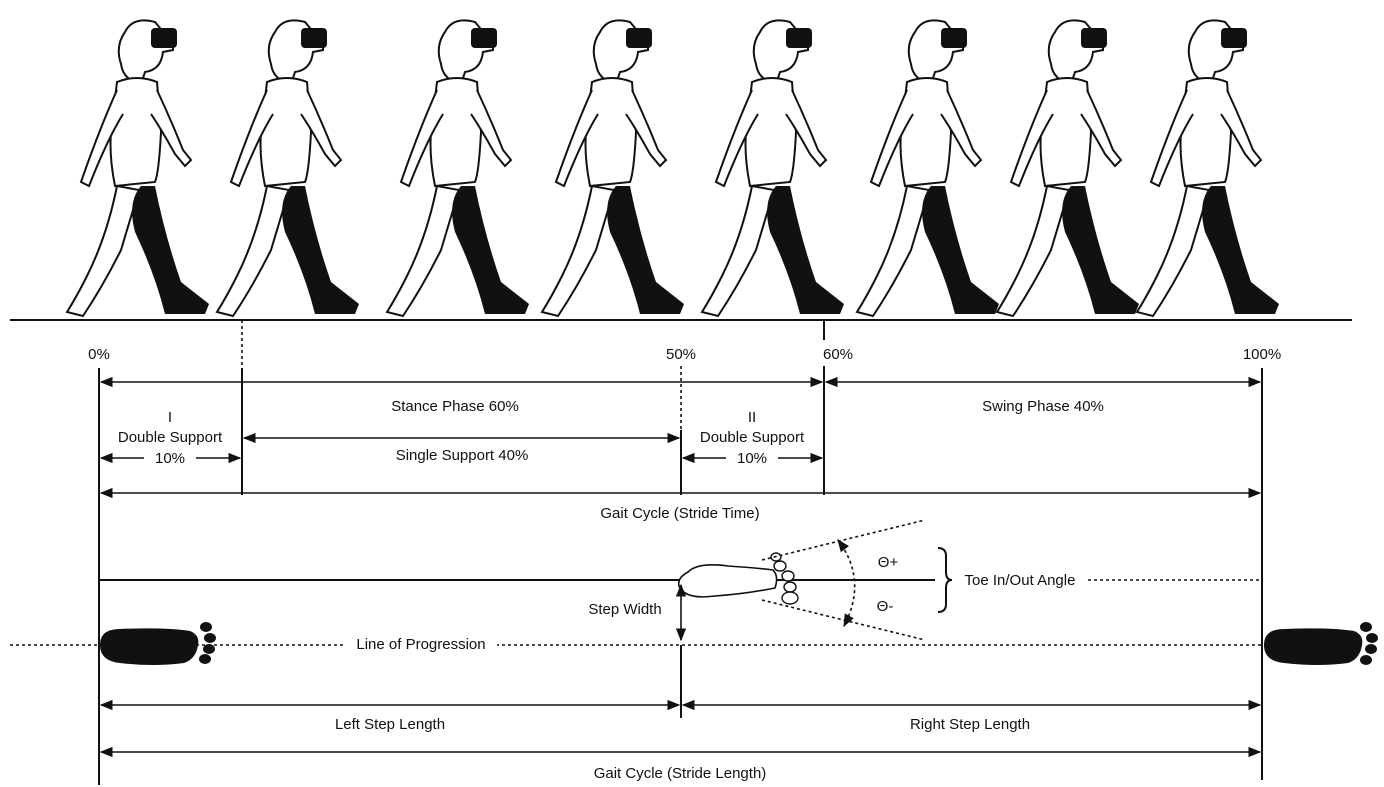 This screenshot has width=1384, height=787. Describe the element at coordinates (945, 580) in the screenshot. I see `brace` at that location.